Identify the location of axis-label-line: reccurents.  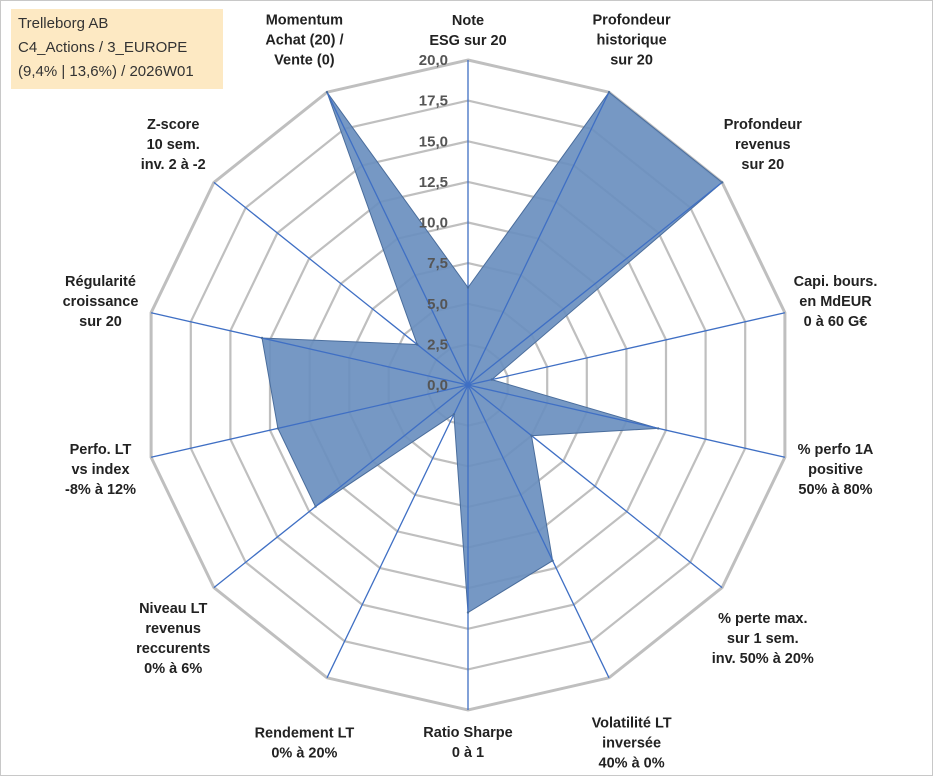
(173, 649).